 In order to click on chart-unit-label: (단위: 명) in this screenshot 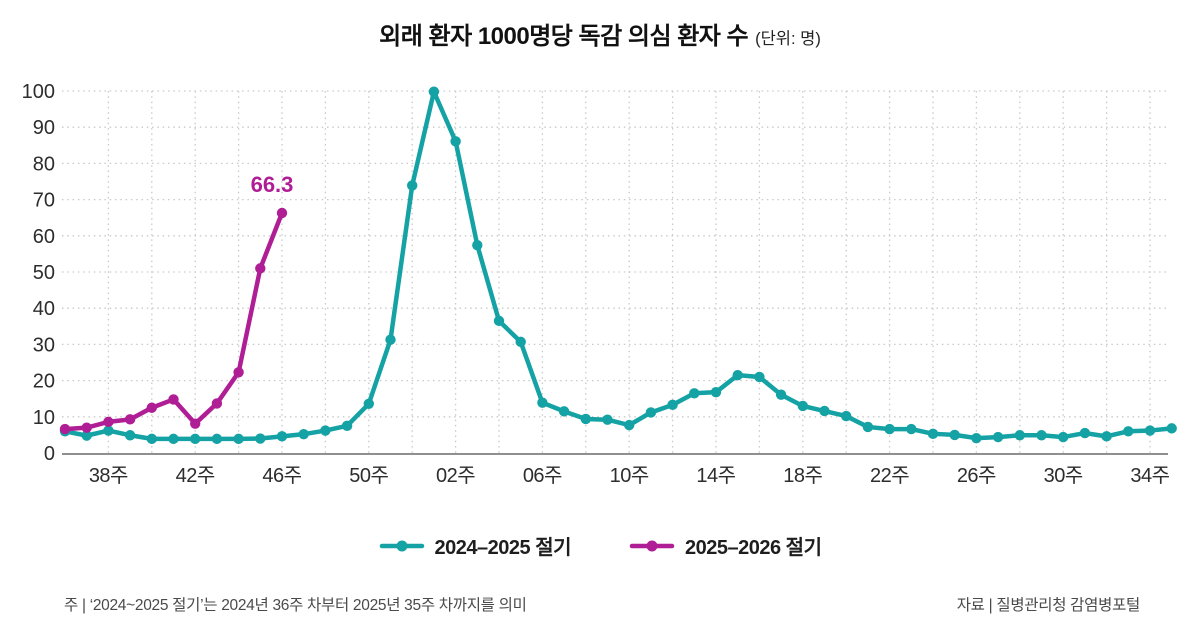, I will do `click(788, 39)`.